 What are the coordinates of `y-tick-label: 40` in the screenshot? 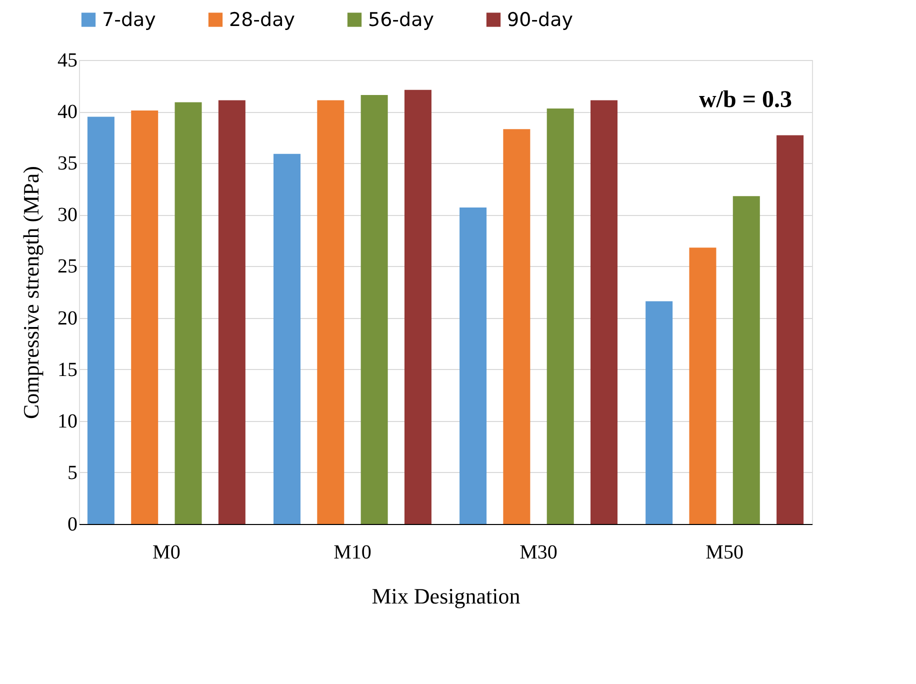 It's located at (68, 112).